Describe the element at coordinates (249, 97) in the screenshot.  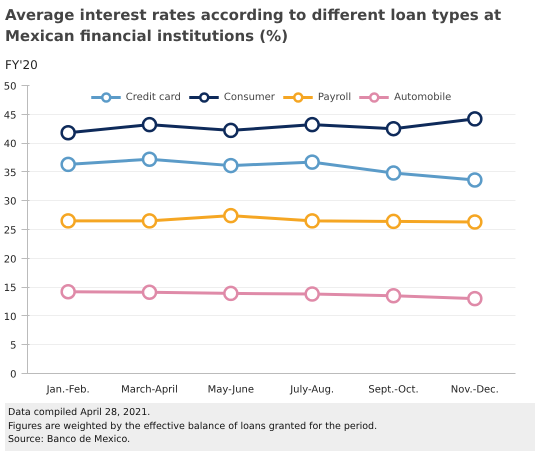
I see `legend-label: Consumer` at that location.